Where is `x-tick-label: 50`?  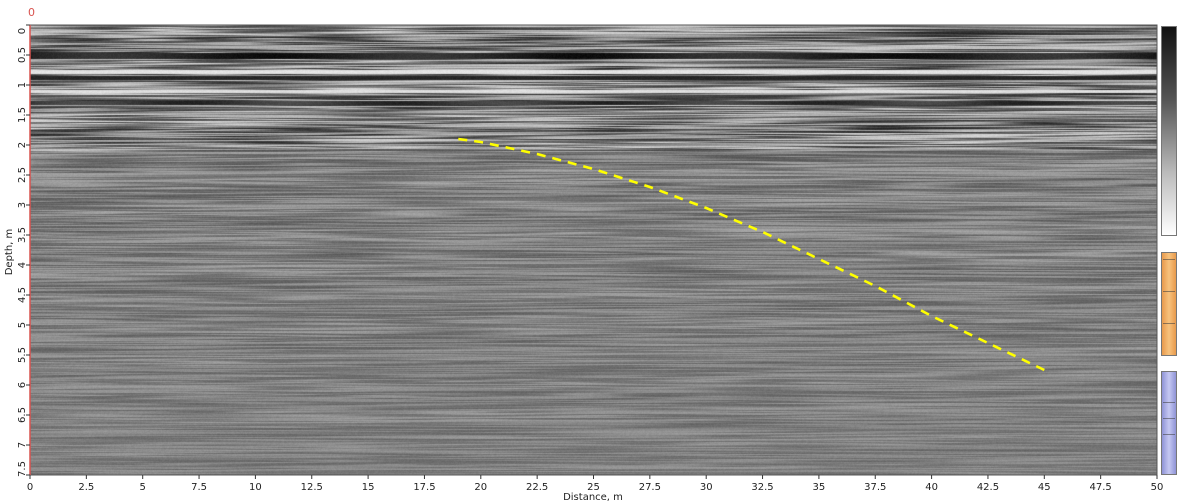
x-tick-label: 50 is located at coordinates (1157, 487).